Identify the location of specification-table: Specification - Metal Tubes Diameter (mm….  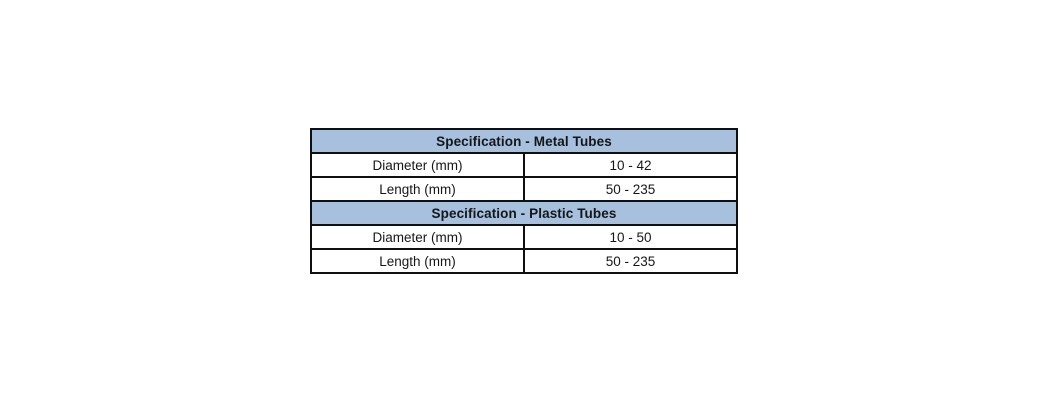
(524, 201).